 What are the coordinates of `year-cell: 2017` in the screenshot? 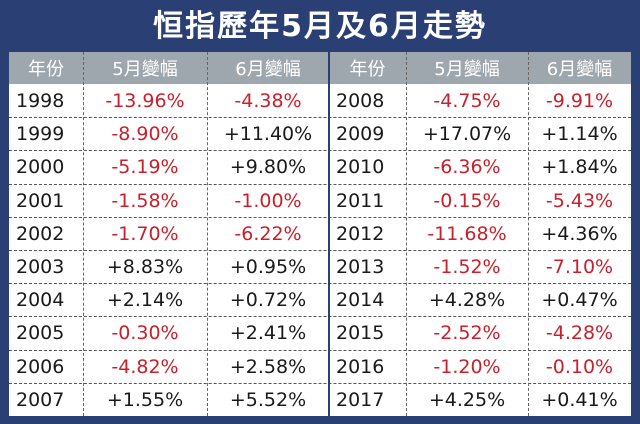 It's located at (360, 399).